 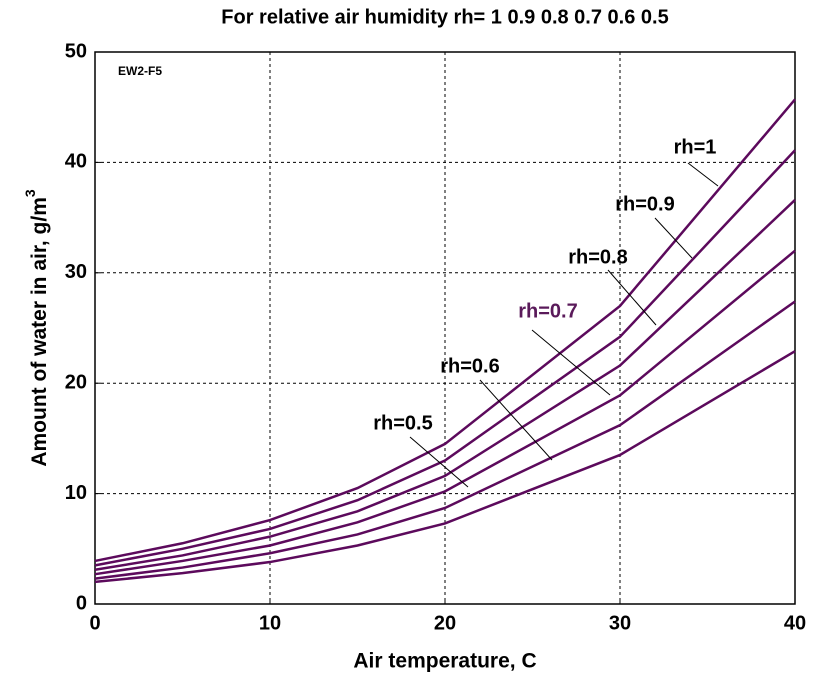 I want to click on annotation: EW2-F5, so click(x=140, y=71).